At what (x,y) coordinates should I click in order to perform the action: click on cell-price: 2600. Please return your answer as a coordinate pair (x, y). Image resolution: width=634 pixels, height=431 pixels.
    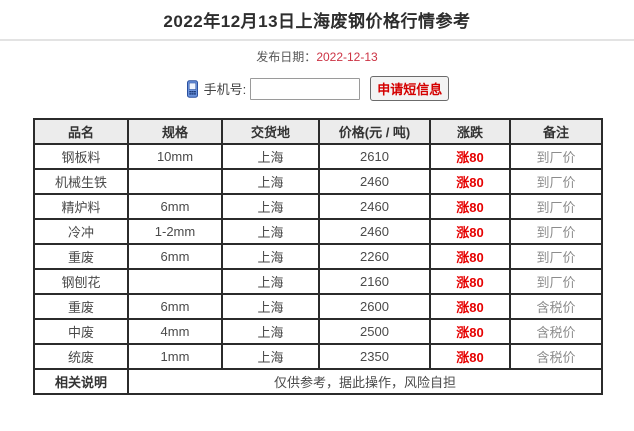
    Looking at the image, I should click on (374, 306).